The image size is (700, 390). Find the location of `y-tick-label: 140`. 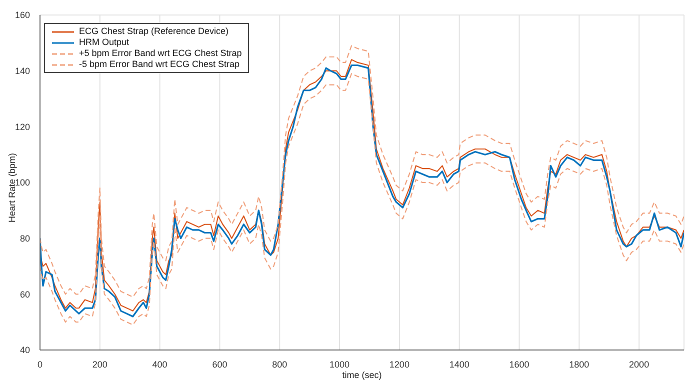

y-tick-label: 140 is located at coordinates (22, 71).